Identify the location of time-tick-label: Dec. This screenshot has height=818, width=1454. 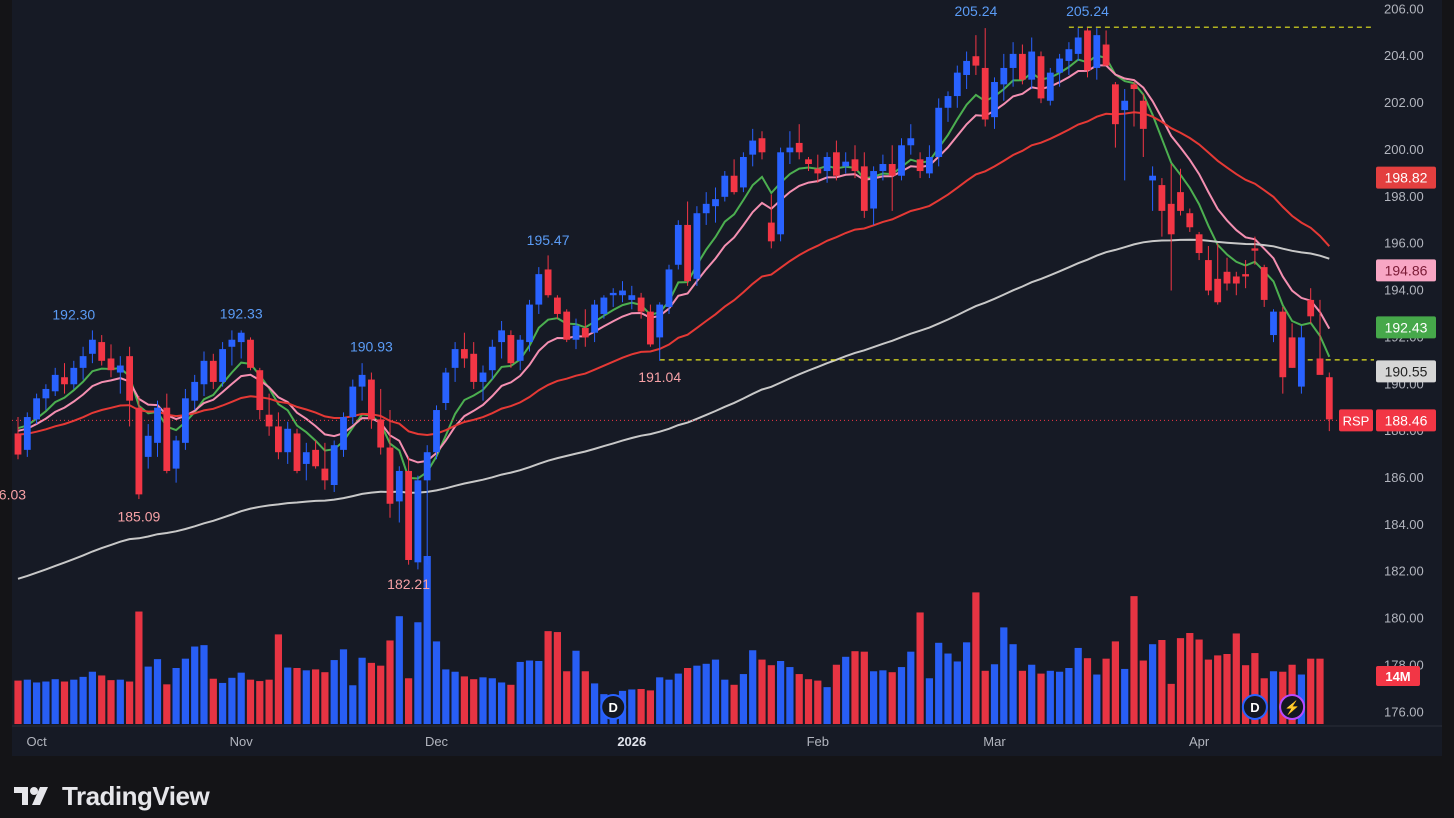
(437, 741).